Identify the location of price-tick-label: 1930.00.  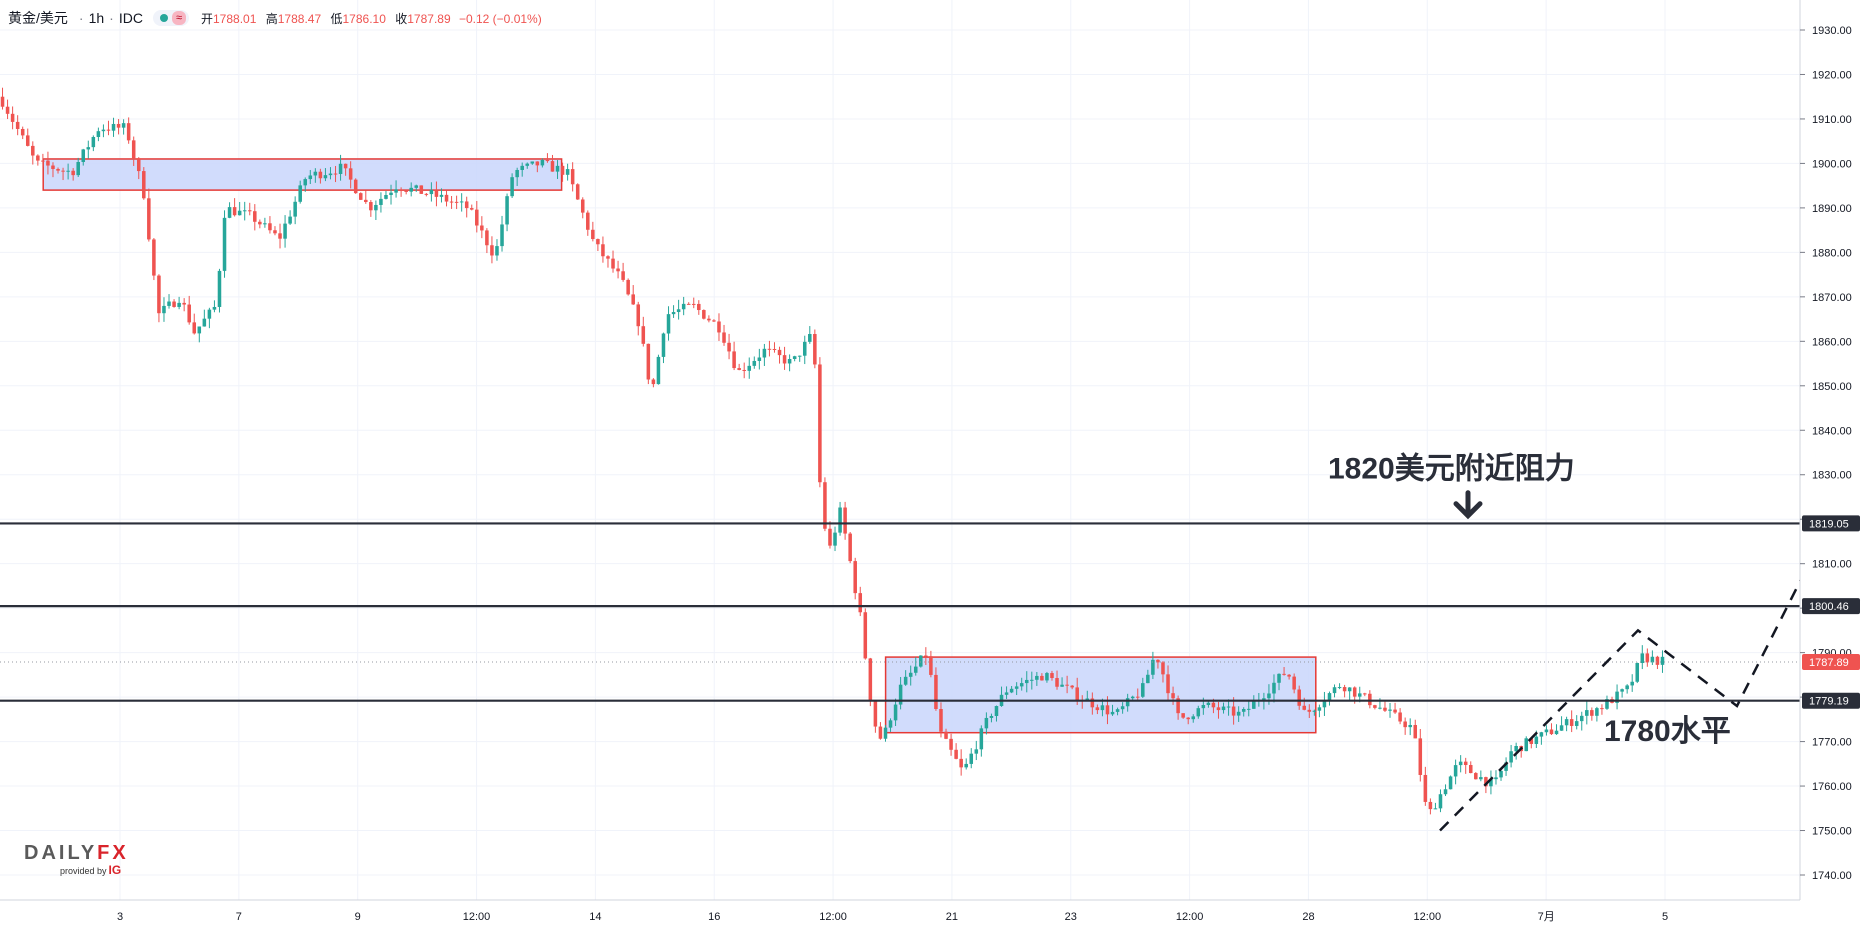
(1832, 31).